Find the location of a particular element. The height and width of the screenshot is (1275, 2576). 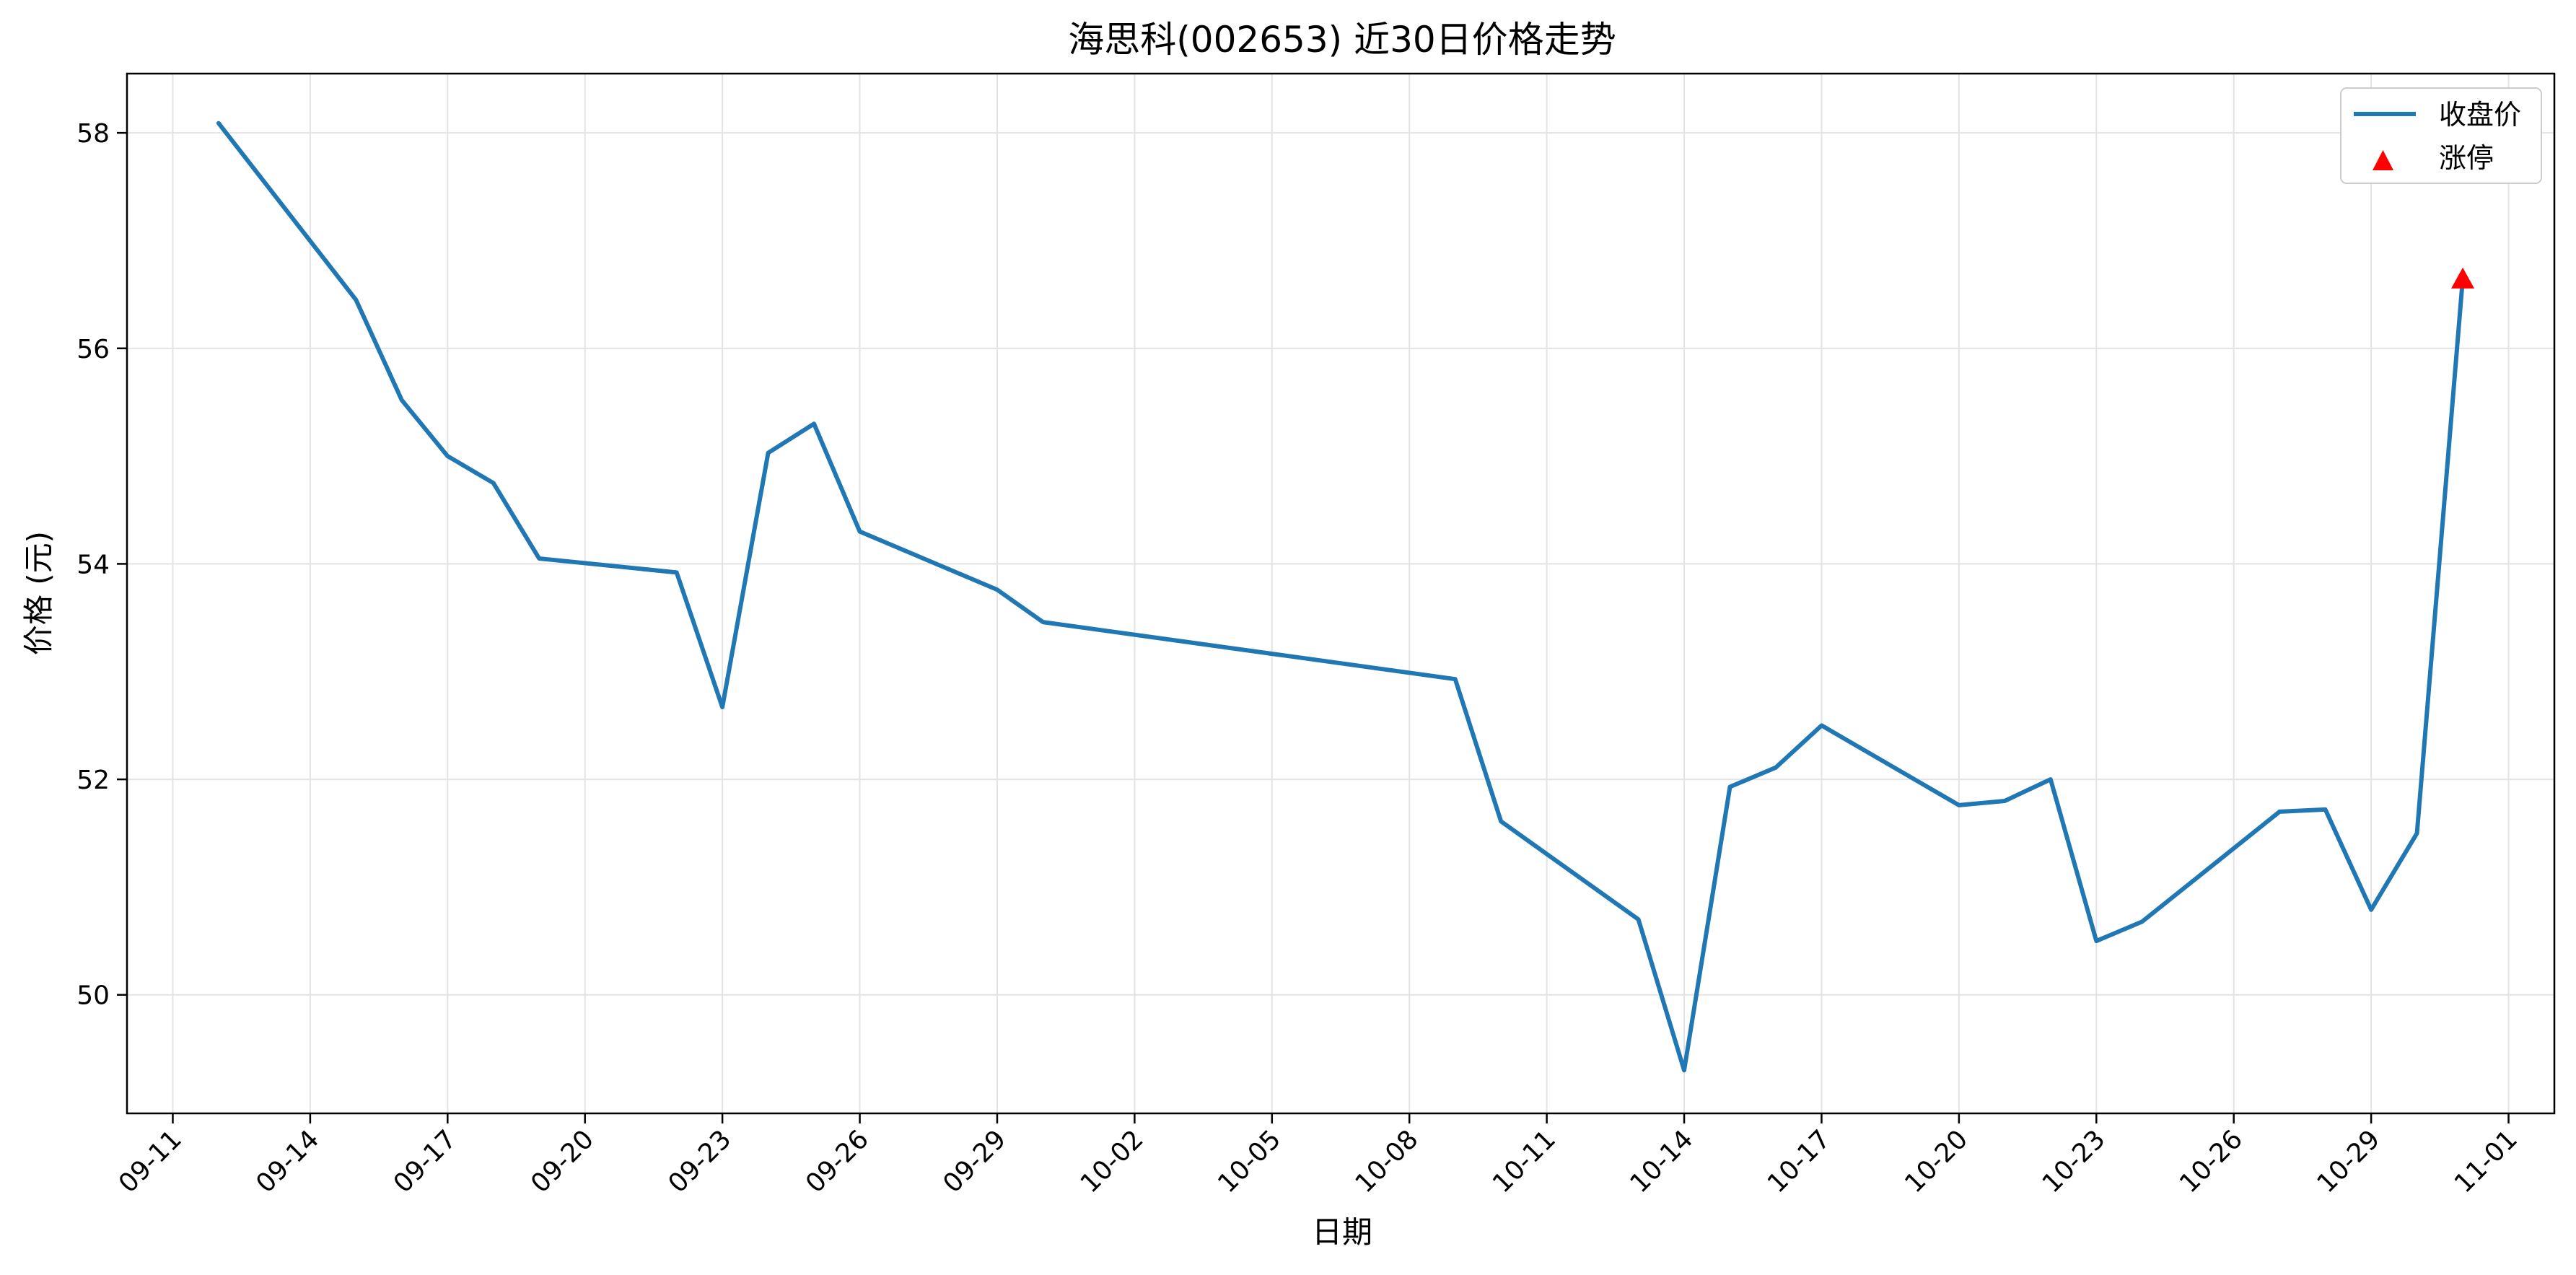

y-tick-label: 56 is located at coordinates (93, 349).